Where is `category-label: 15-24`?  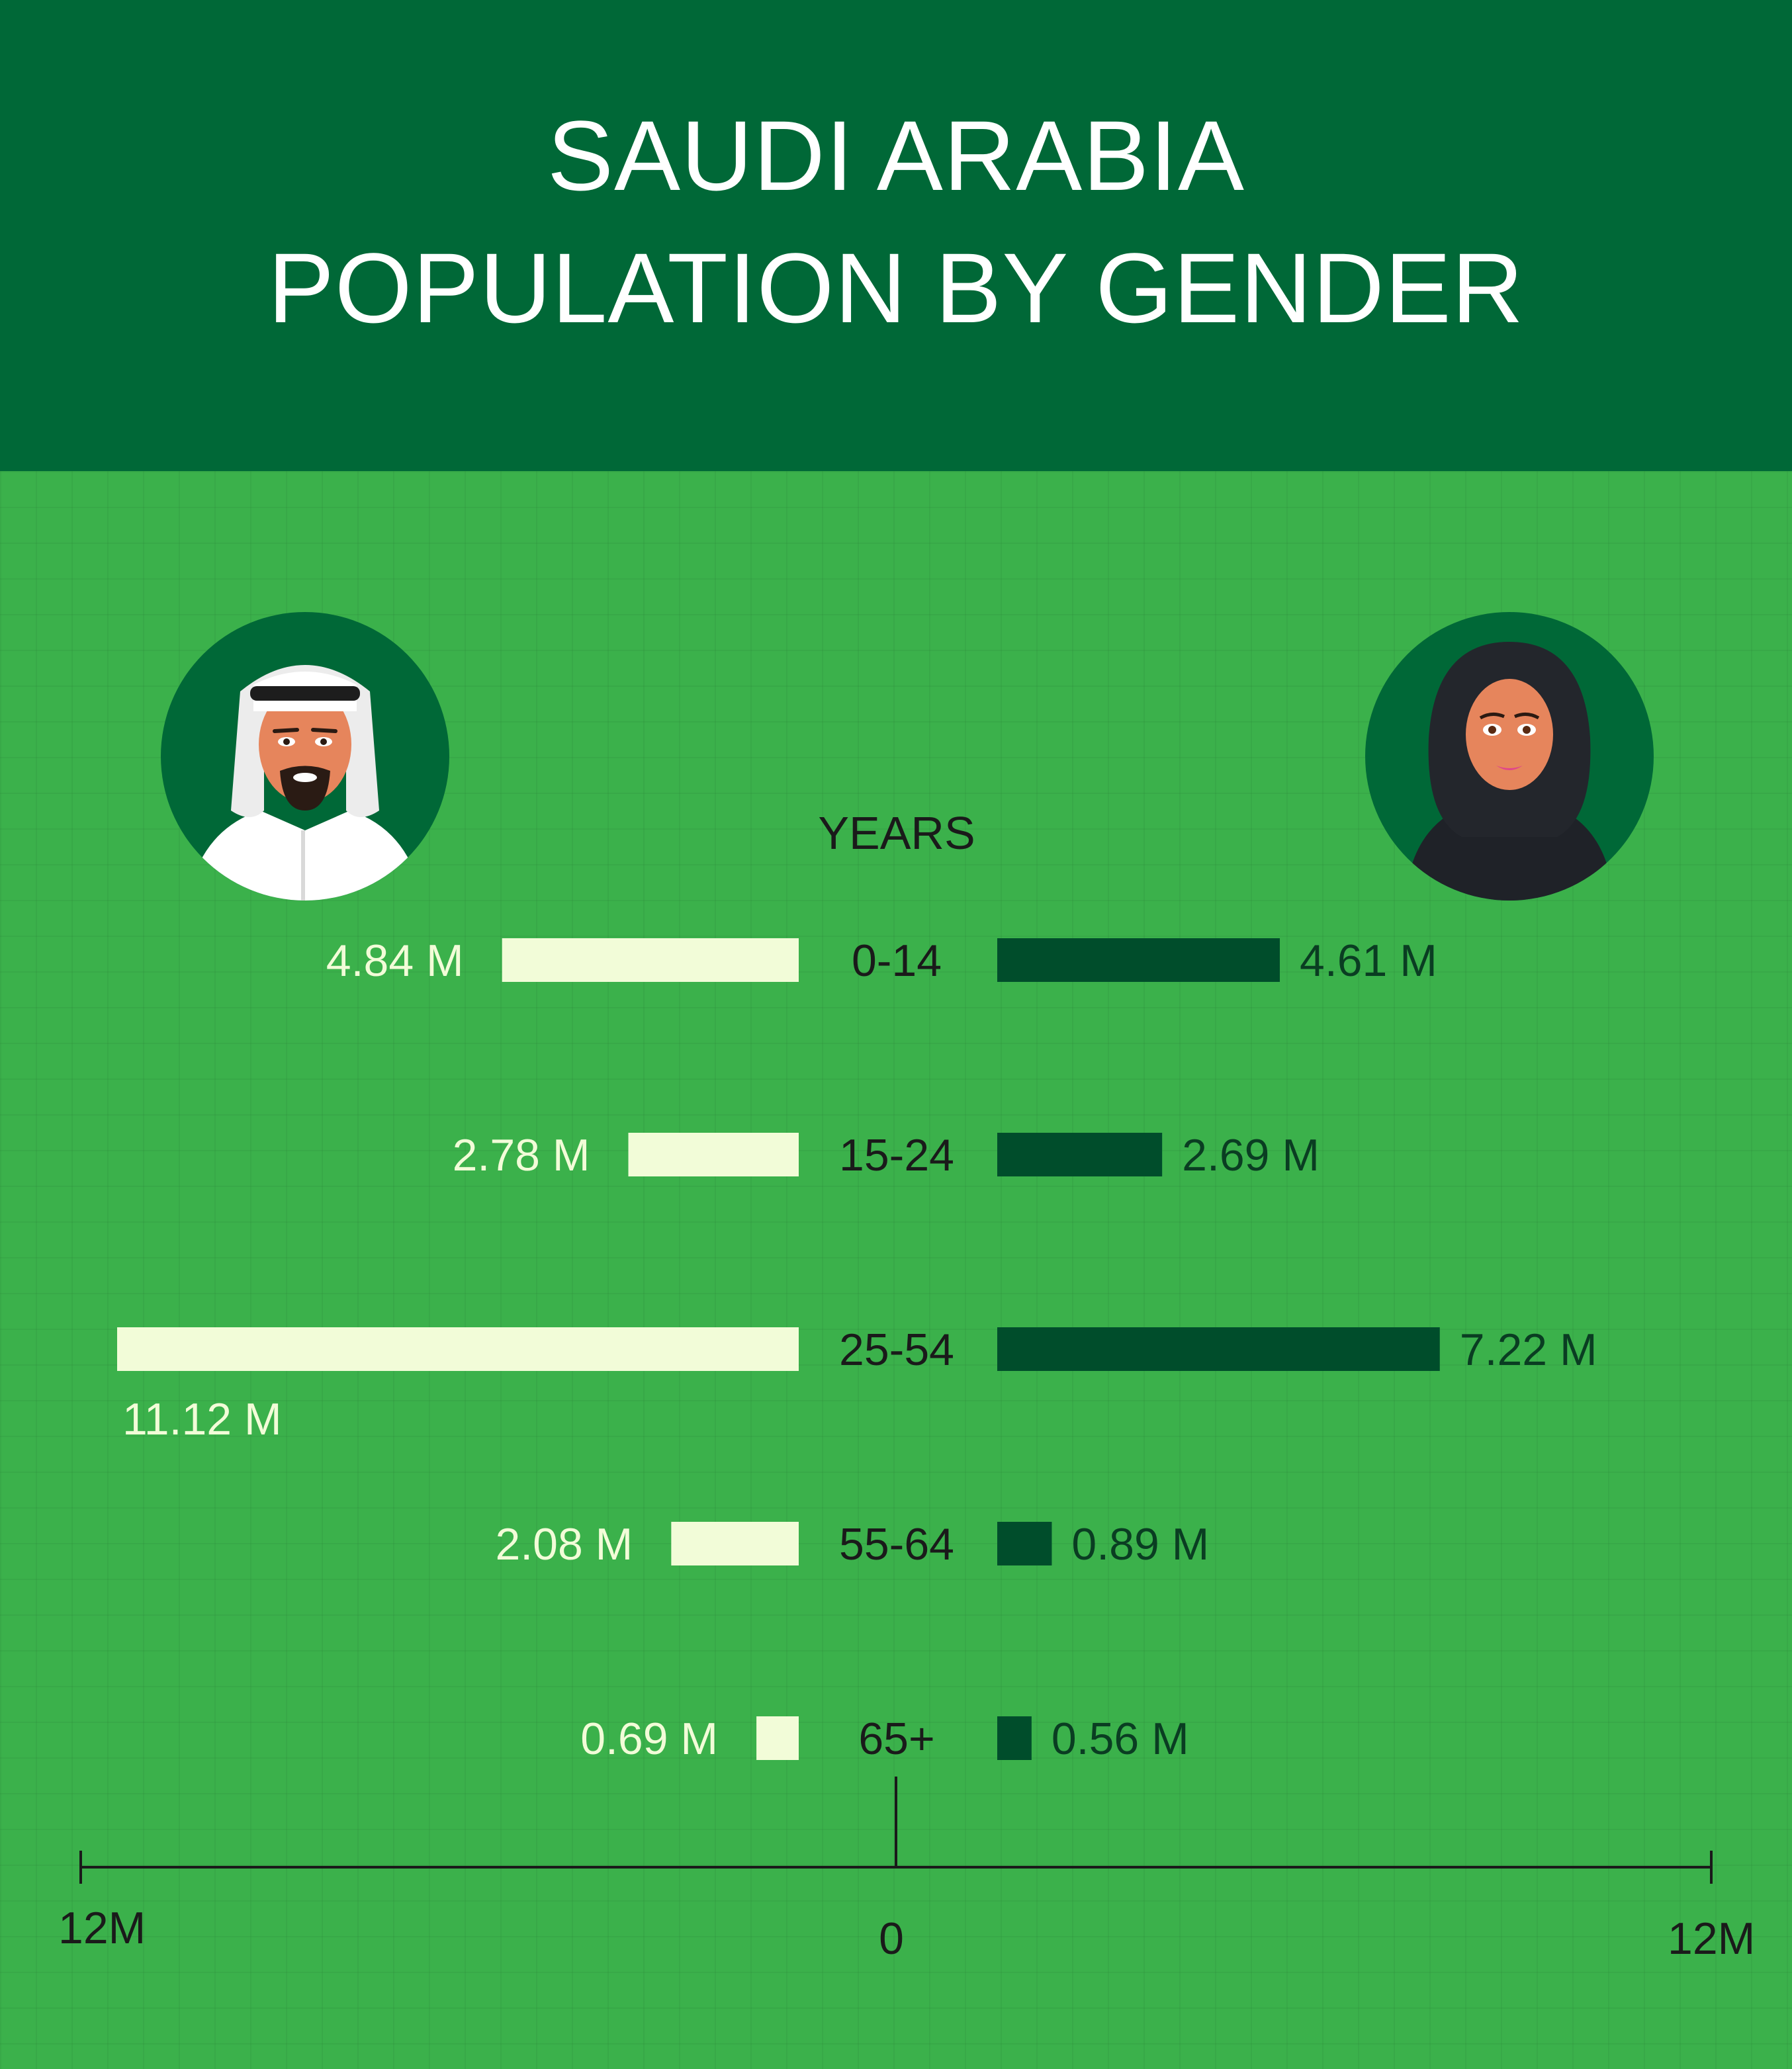 category-label: 15-24 is located at coordinates (896, 1155).